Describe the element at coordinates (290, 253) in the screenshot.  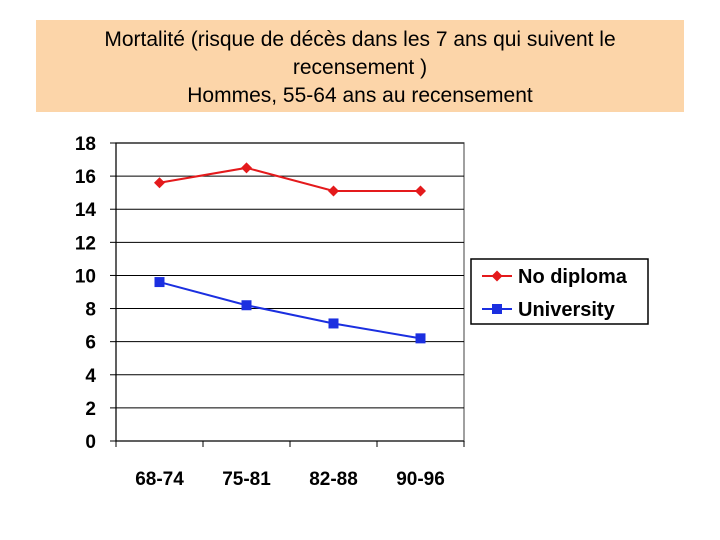
I see `series-layer` at that location.